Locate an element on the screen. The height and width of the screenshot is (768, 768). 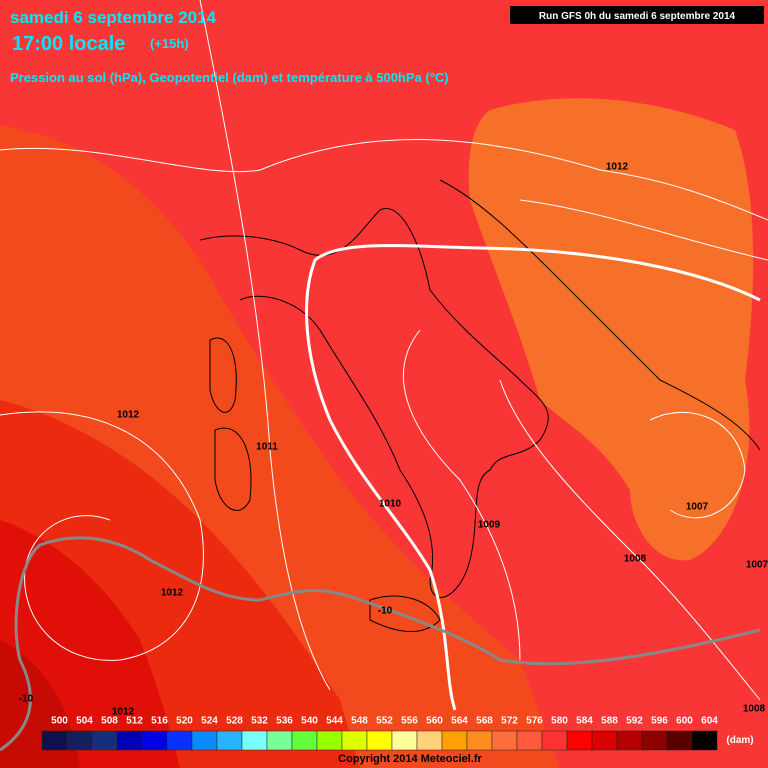
legend-label: 500 is located at coordinates (59, 721).